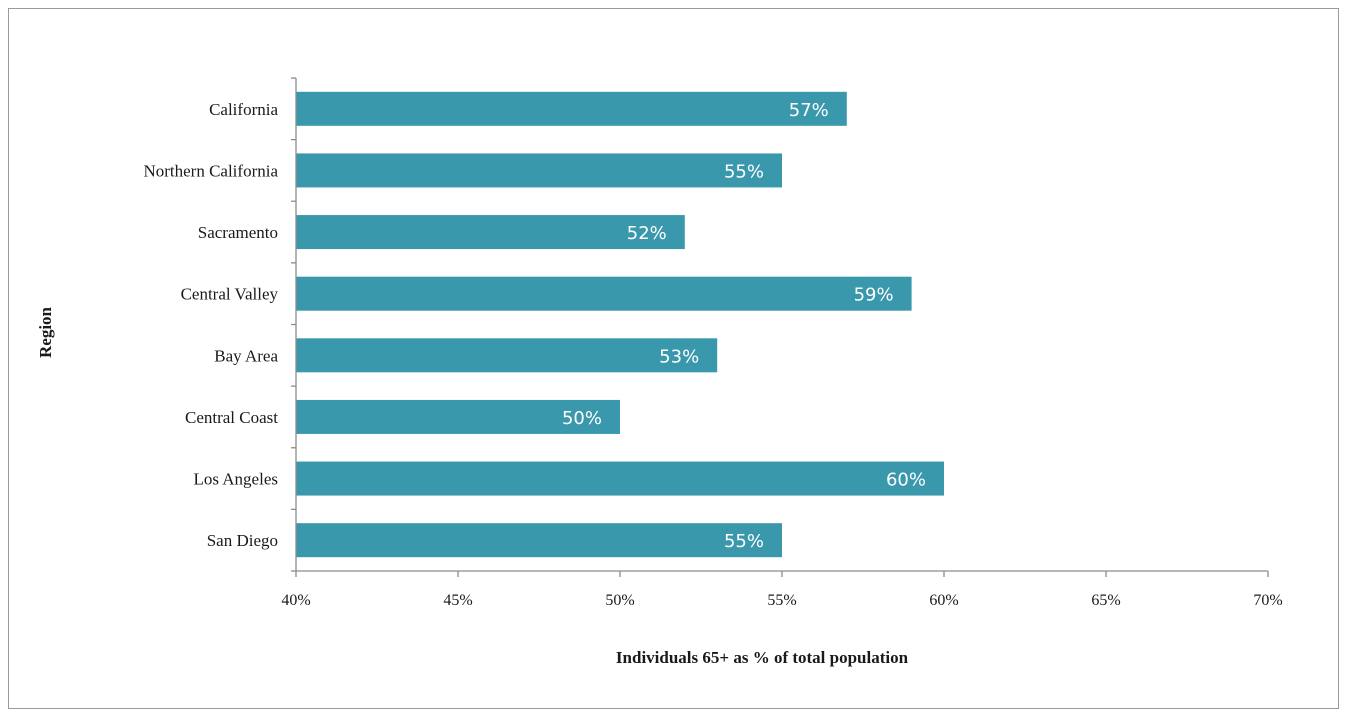  Describe the element at coordinates (1105, 600) in the screenshot. I see `x-tick-label: 65%` at that location.